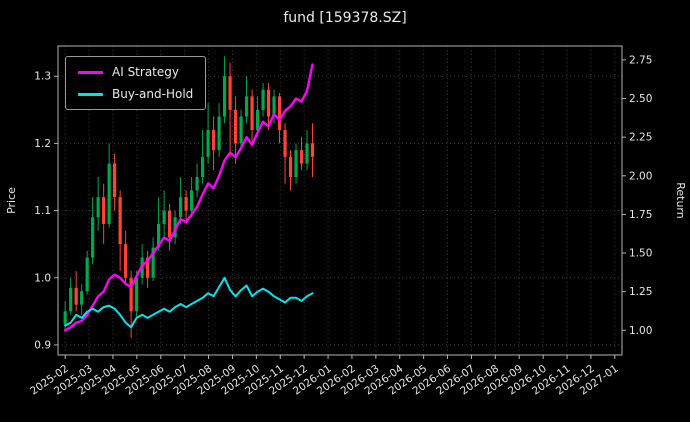 The width and height of the screenshot is (690, 422). I want to click on svg-text: 1.25, so click(640, 292).